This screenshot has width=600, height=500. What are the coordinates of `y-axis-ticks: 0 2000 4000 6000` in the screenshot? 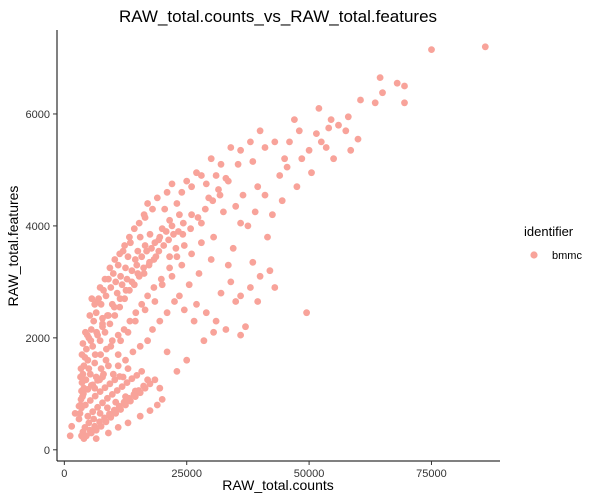 It's located at (41, 283).